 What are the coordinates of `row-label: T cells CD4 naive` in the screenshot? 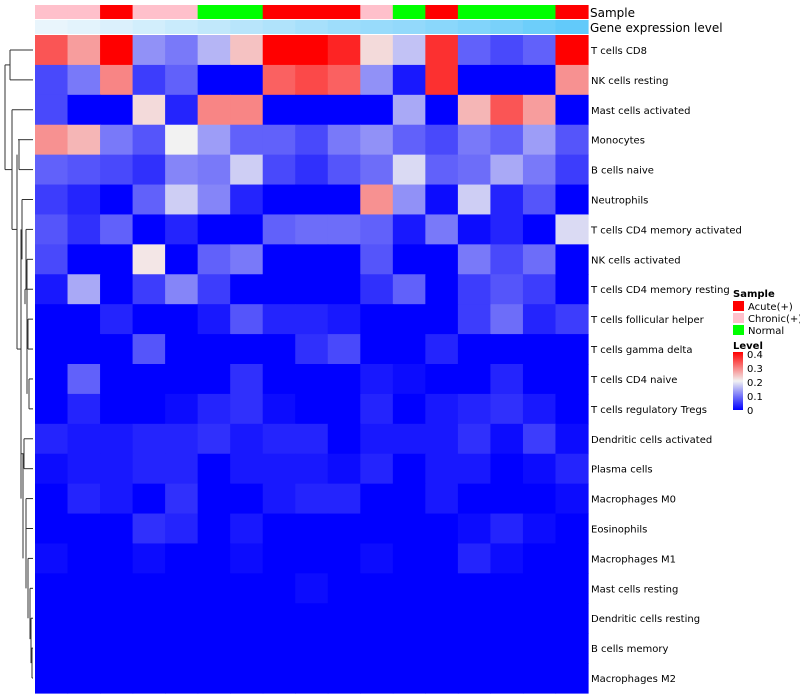 It's located at (633, 380).